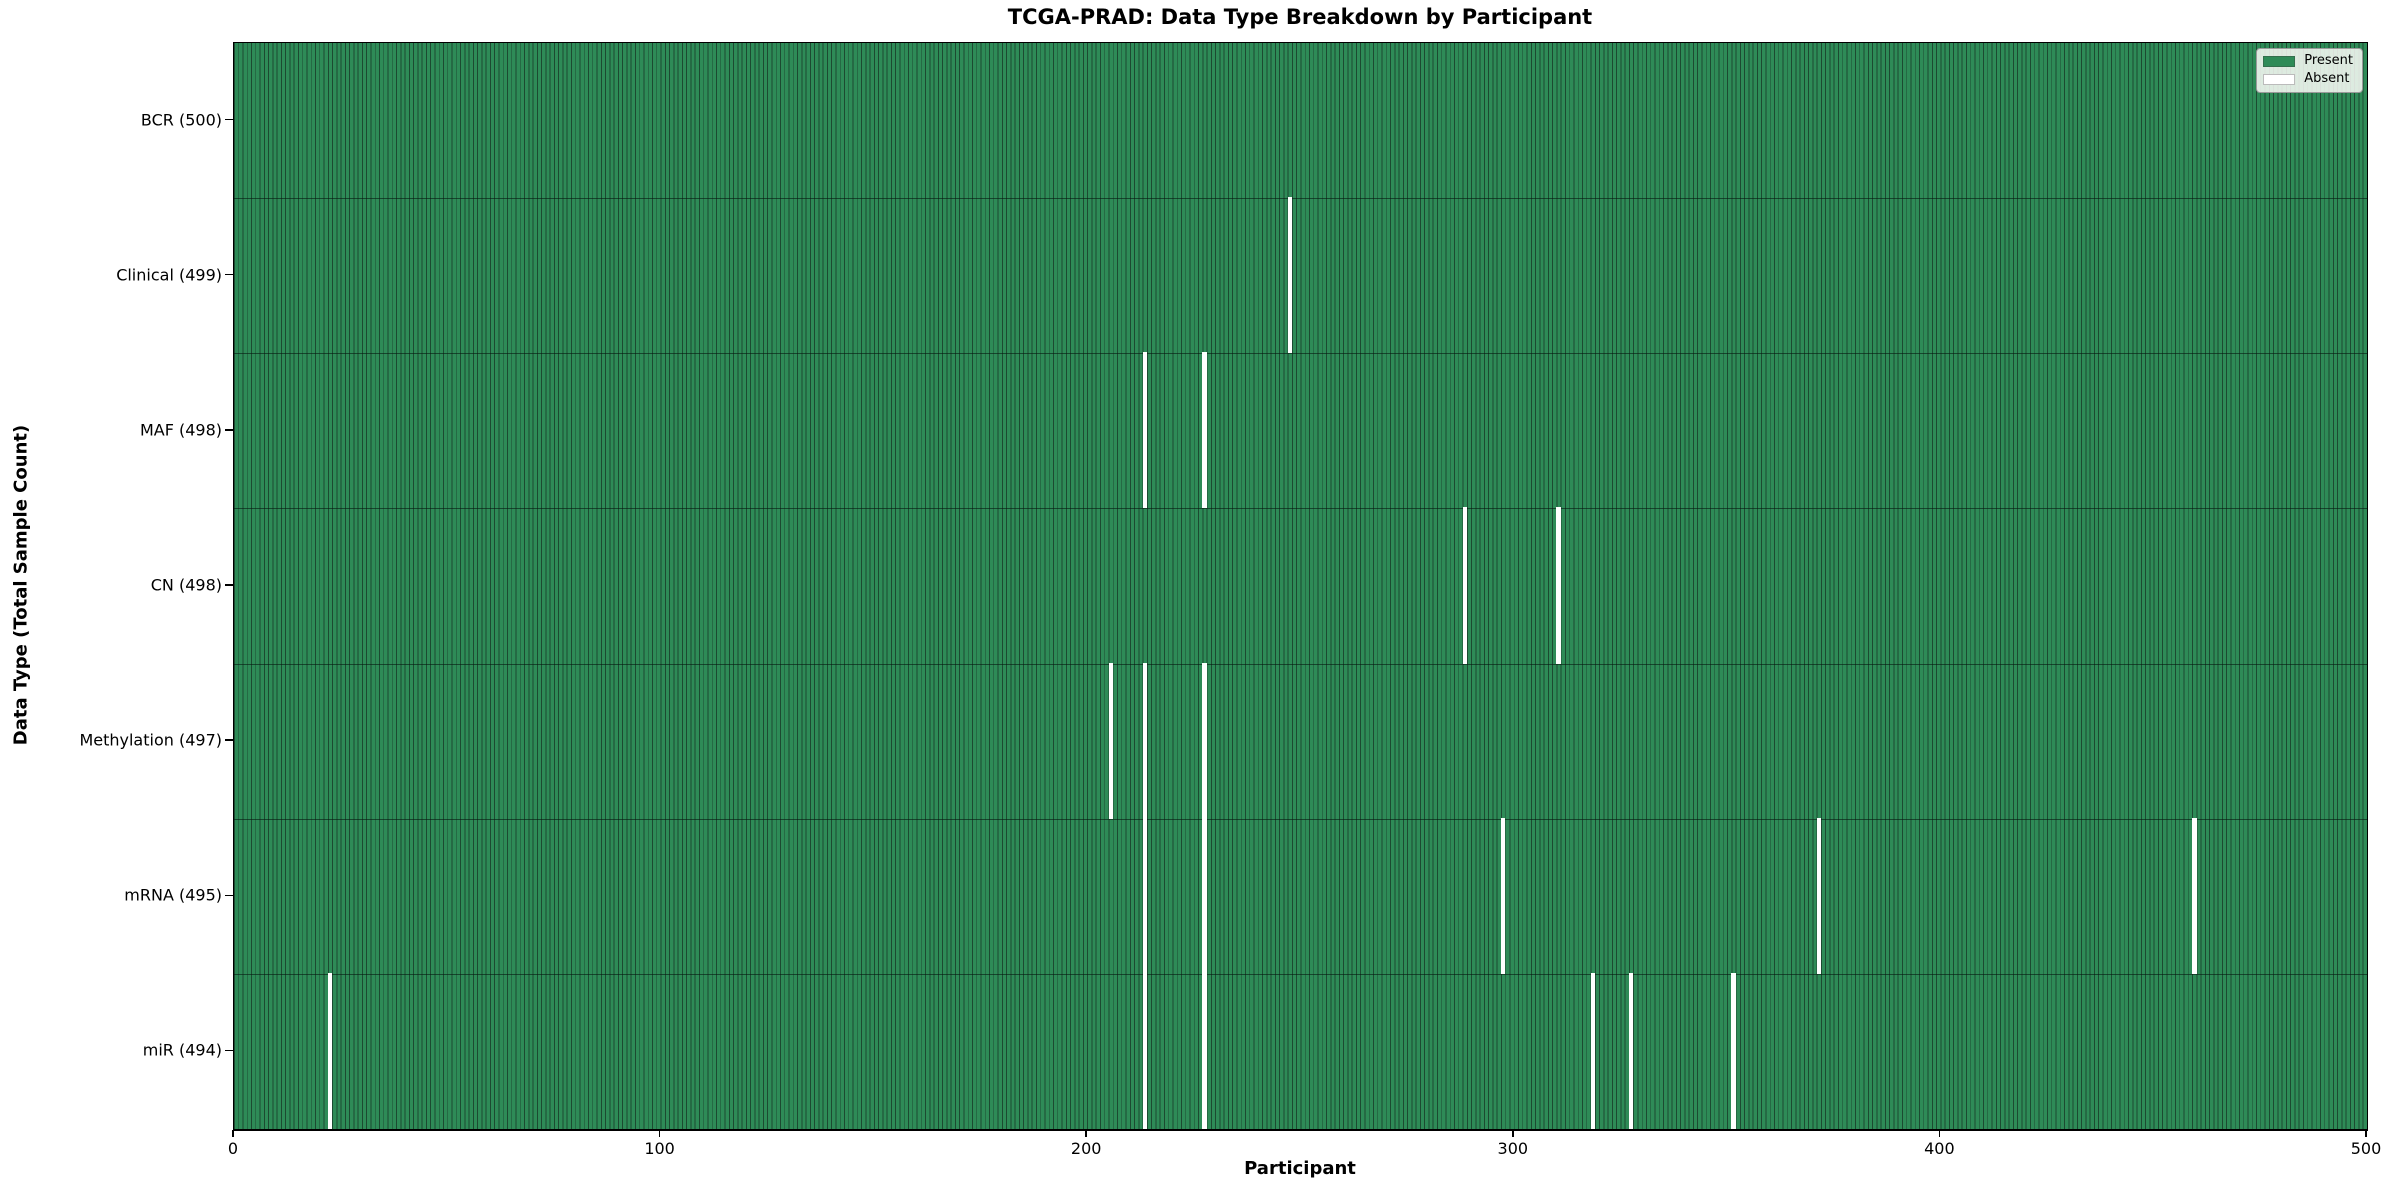  I want to click on x-axis-label: Participant, so click(1300, 1168).